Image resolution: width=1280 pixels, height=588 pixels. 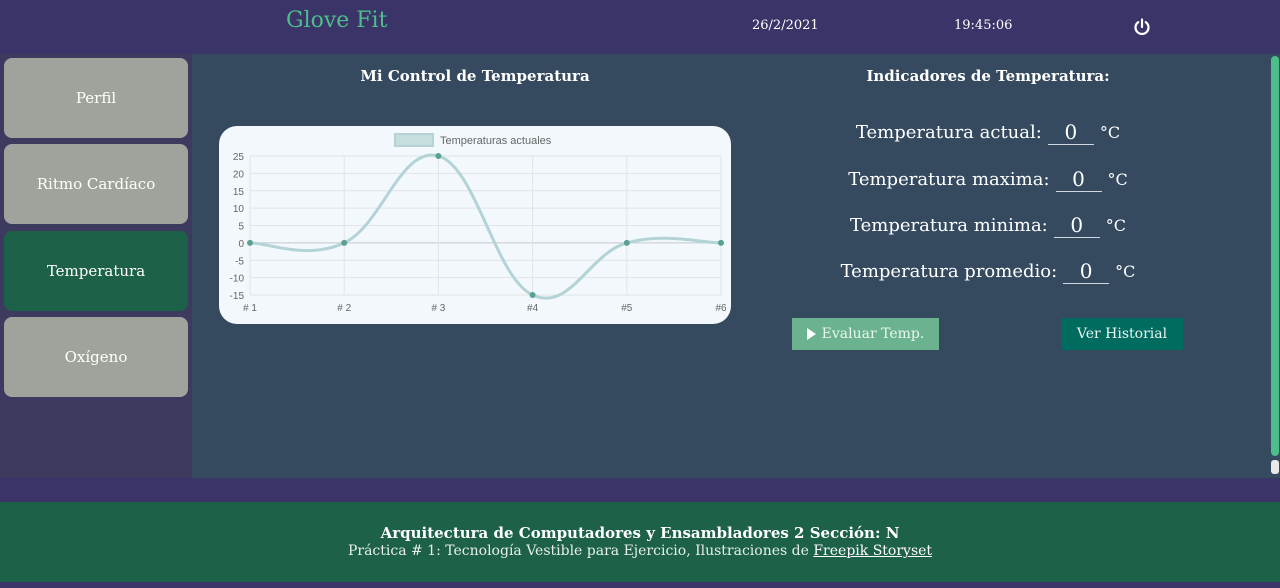 What do you see at coordinates (239, 261) in the screenshot?
I see `y-tick-label: -5` at bounding box center [239, 261].